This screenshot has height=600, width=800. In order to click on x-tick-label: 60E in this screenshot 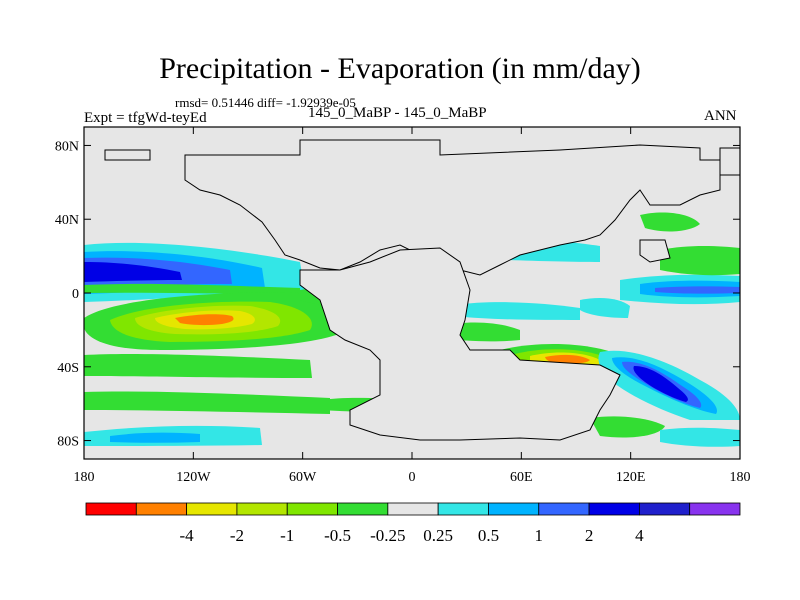, I will do `click(521, 477)`.